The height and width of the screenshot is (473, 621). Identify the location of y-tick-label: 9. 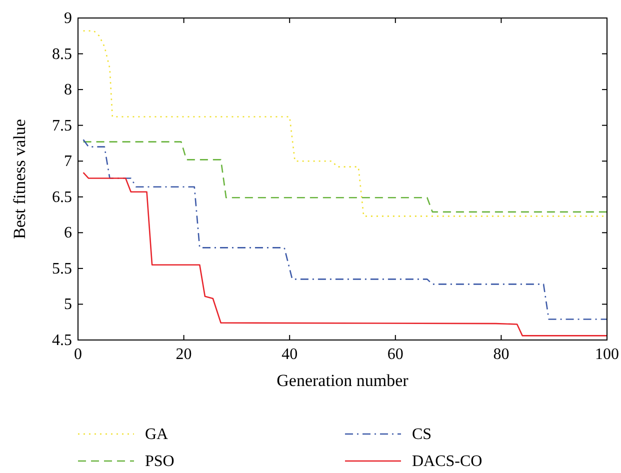
(68, 18).